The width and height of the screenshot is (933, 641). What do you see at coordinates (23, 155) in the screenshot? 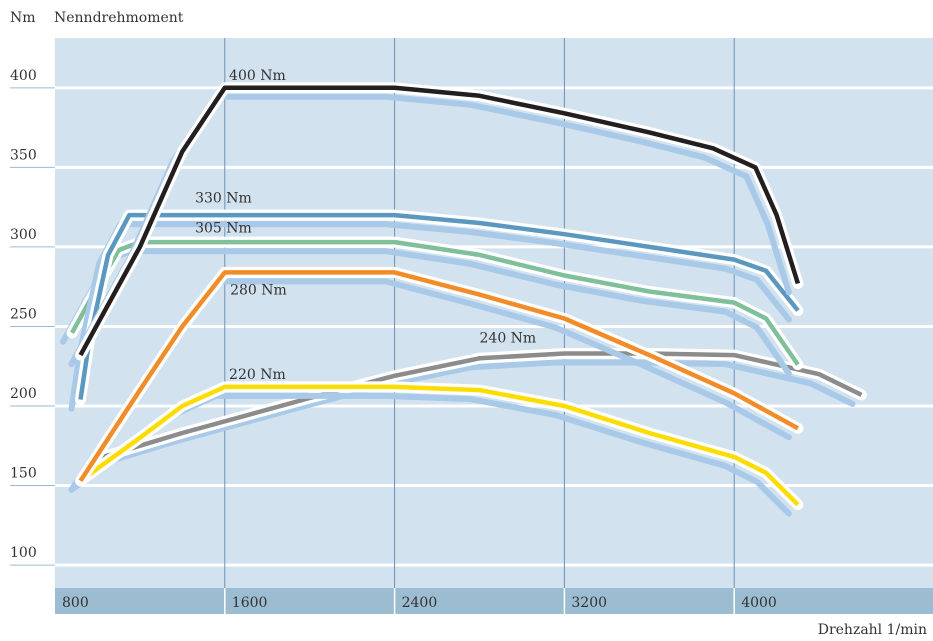
I see `y-tick-label: 350` at bounding box center [23, 155].